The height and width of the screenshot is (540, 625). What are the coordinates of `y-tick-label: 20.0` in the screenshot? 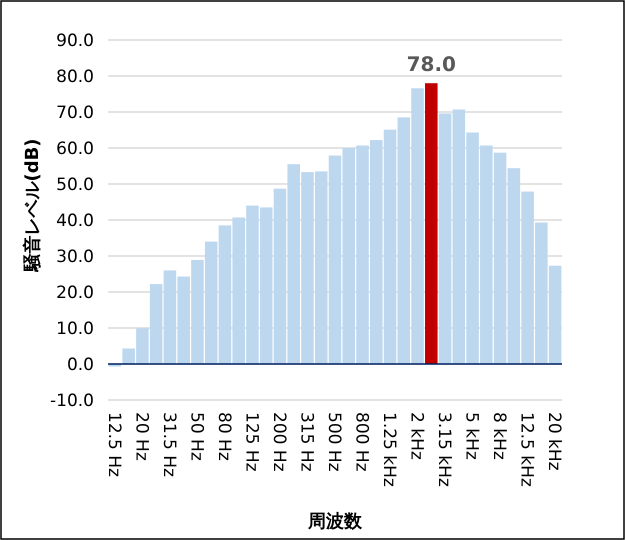 It's located at (75, 293).